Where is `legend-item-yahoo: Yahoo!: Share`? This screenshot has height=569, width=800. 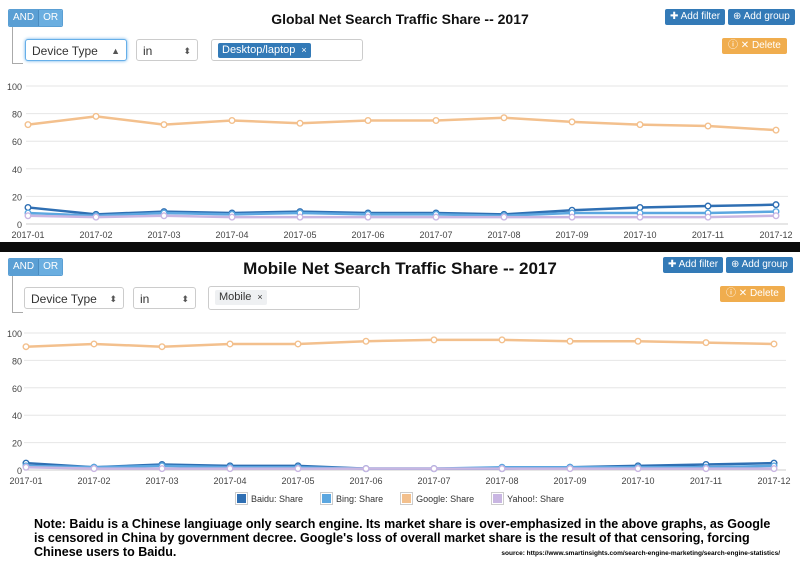 legend-item-yahoo: Yahoo!: Share is located at coordinates (527, 498).